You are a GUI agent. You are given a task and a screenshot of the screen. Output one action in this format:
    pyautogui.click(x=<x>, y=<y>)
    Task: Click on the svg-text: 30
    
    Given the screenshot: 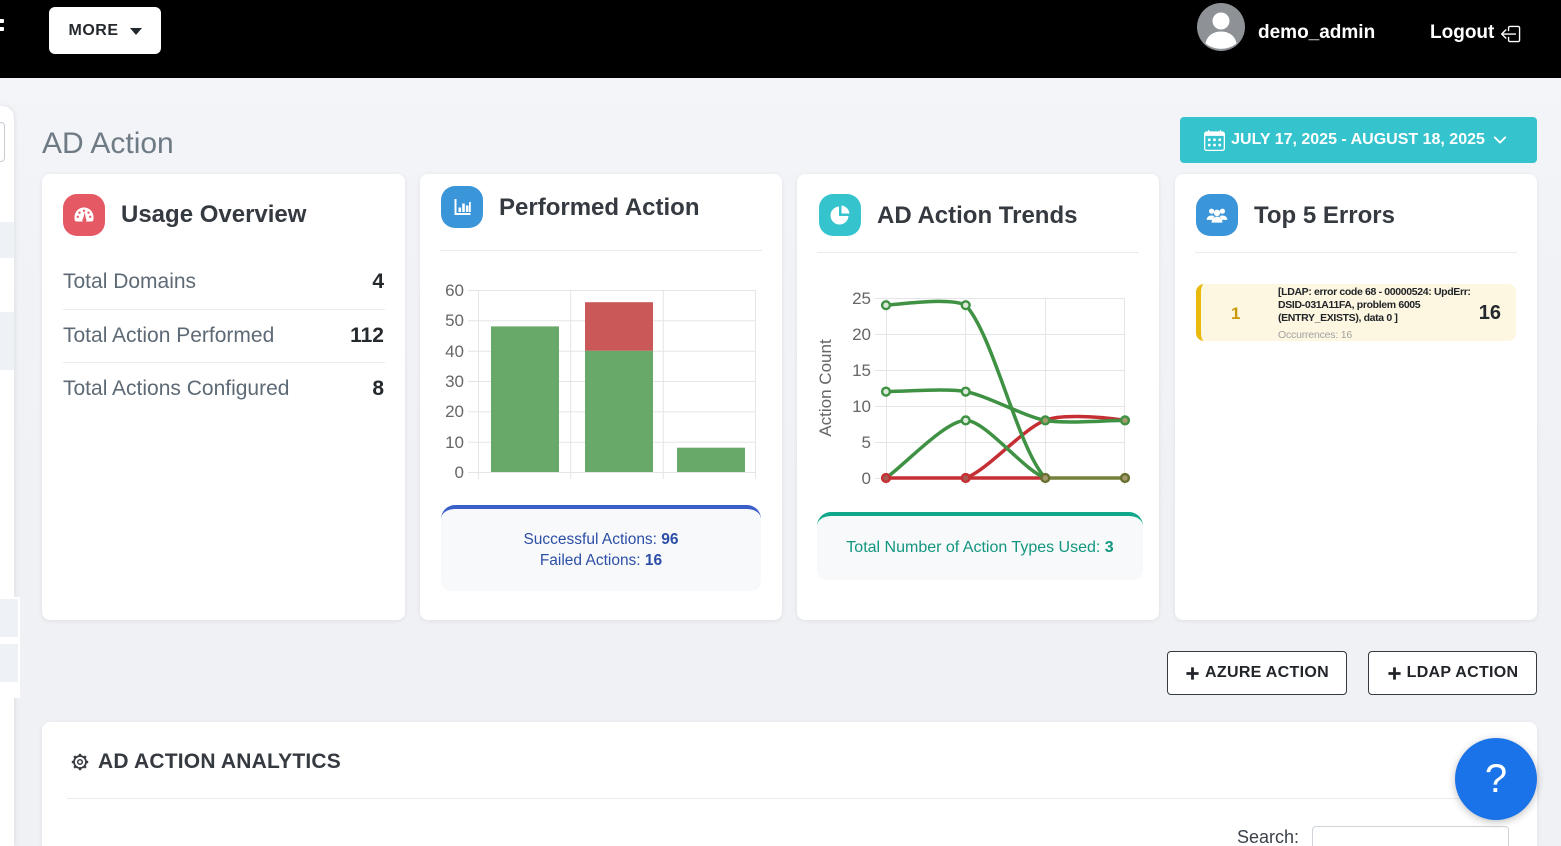 What is the action you would take?
    pyautogui.click(x=454, y=381)
    